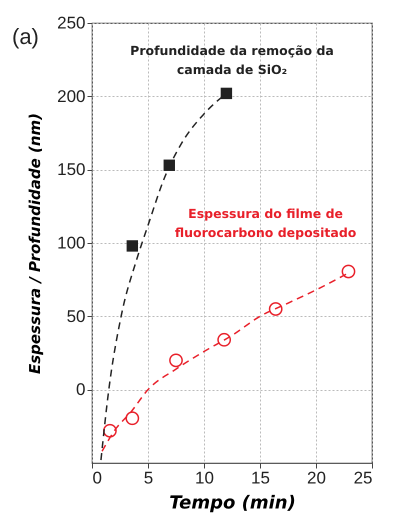  I want to click on y-tick-label: 200, so click(71, 96).